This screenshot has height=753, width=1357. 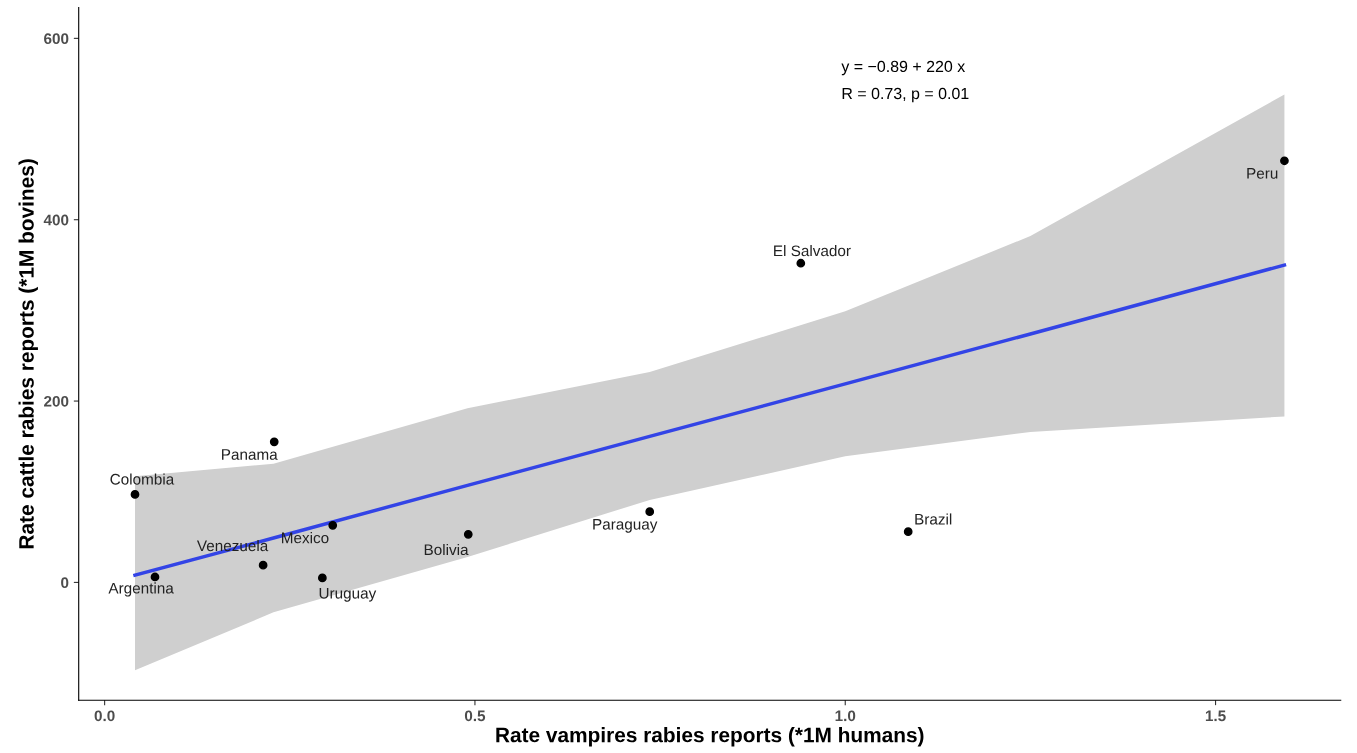 I want to click on annotation: Brazil, so click(x=933, y=519).